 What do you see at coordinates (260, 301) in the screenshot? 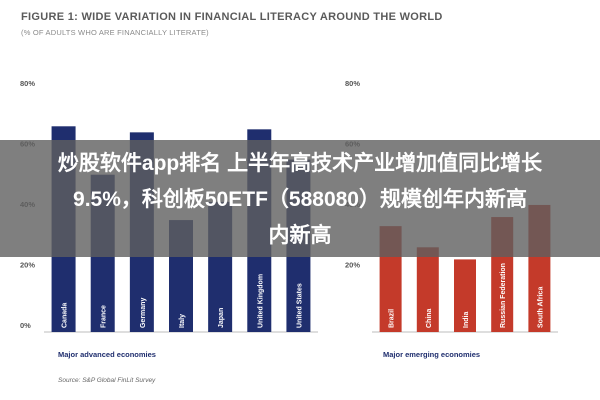
I see `category-label: United Kingdom` at bounding box center [260, 301].